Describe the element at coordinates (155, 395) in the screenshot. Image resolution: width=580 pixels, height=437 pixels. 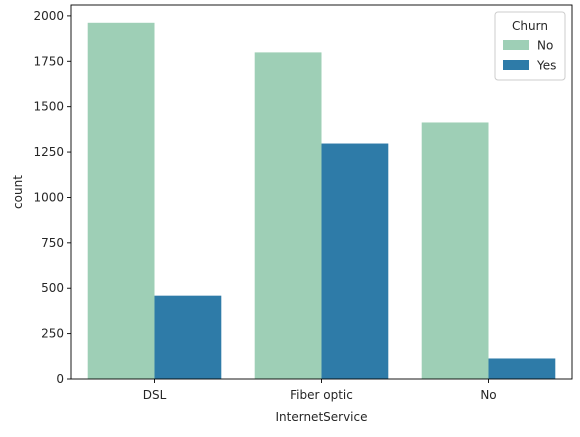
I see `x-tick-label: DSL` at that location.